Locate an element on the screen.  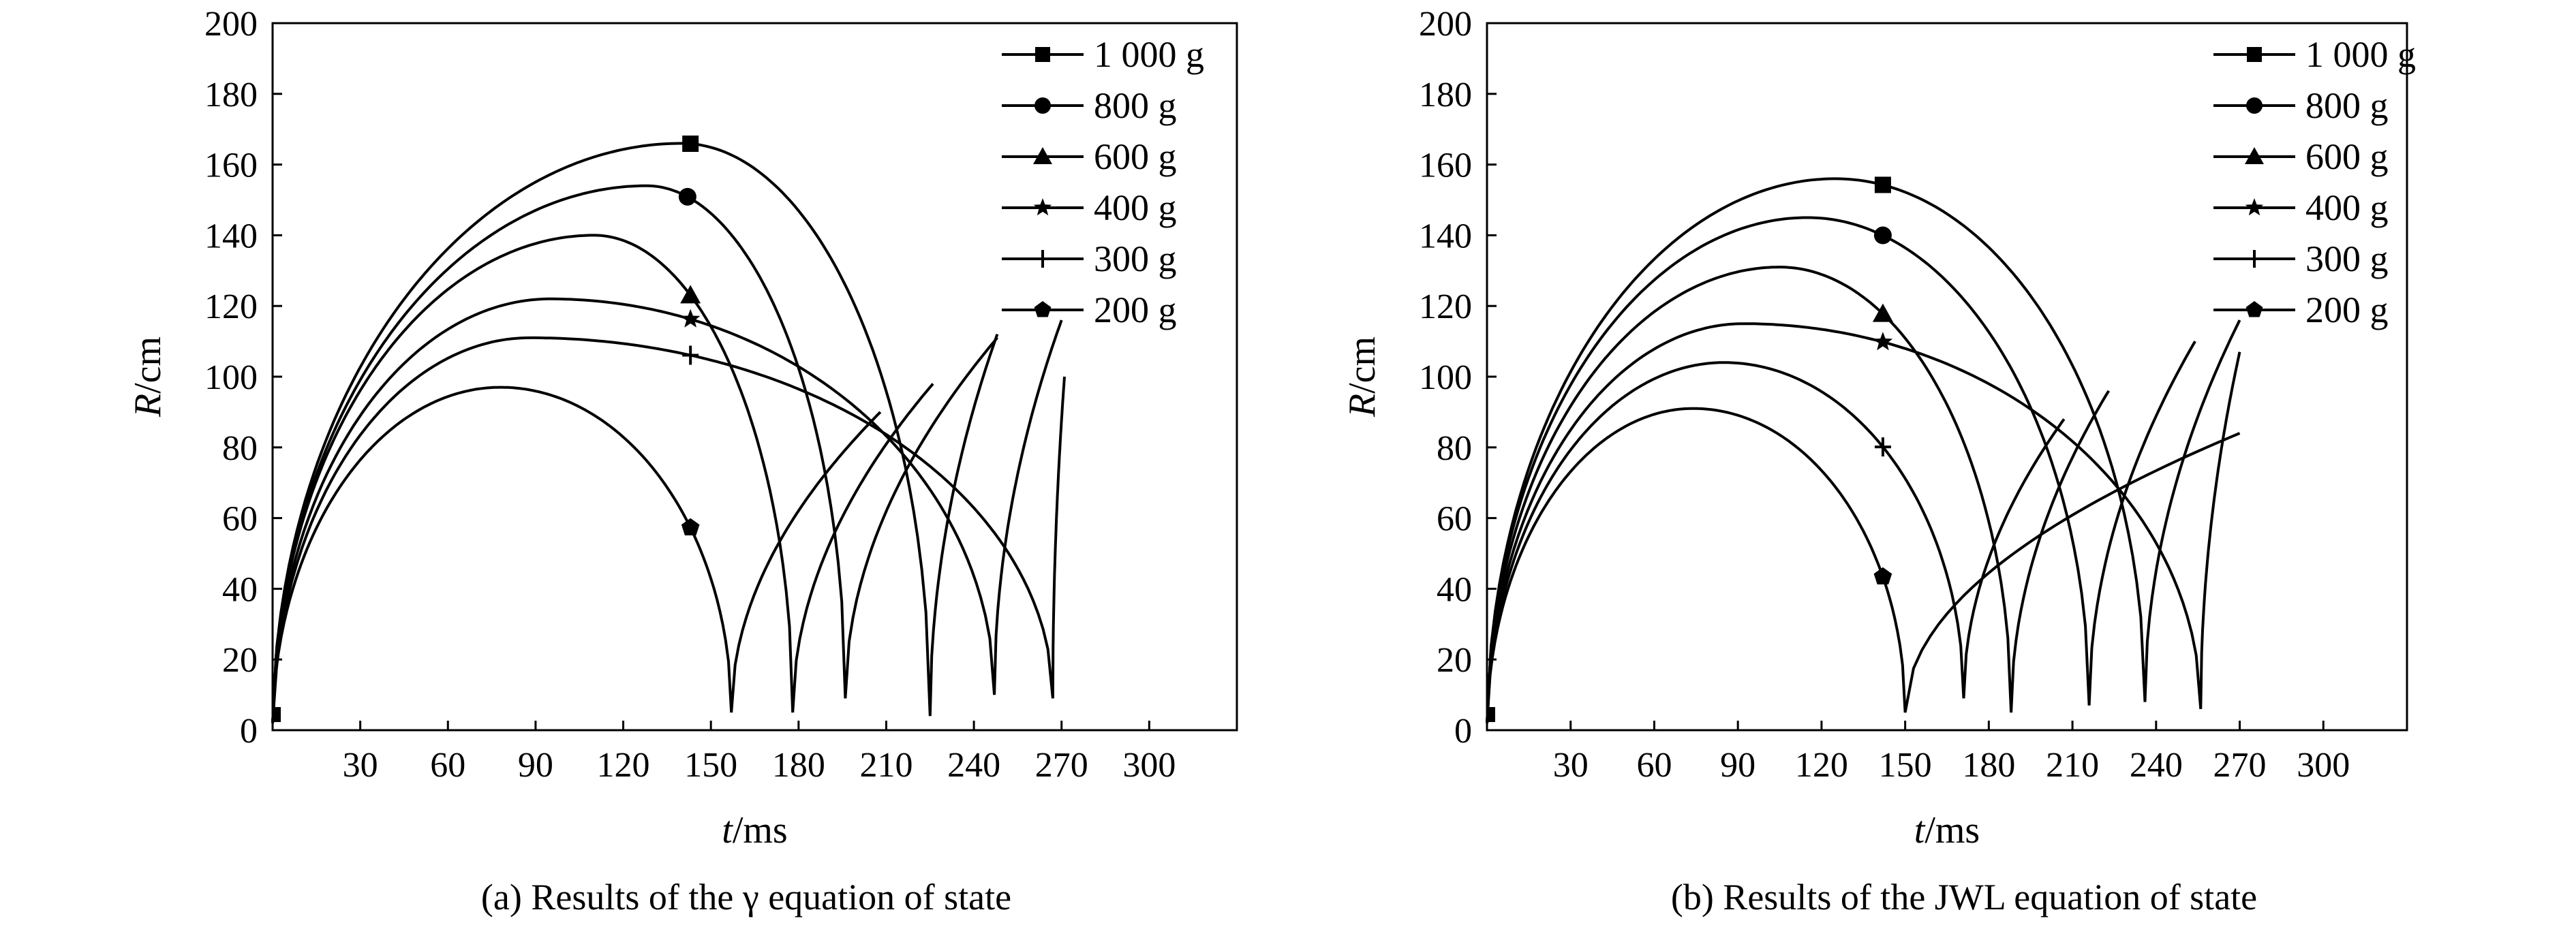
series-line-300g is located at coordinates (668, 530).